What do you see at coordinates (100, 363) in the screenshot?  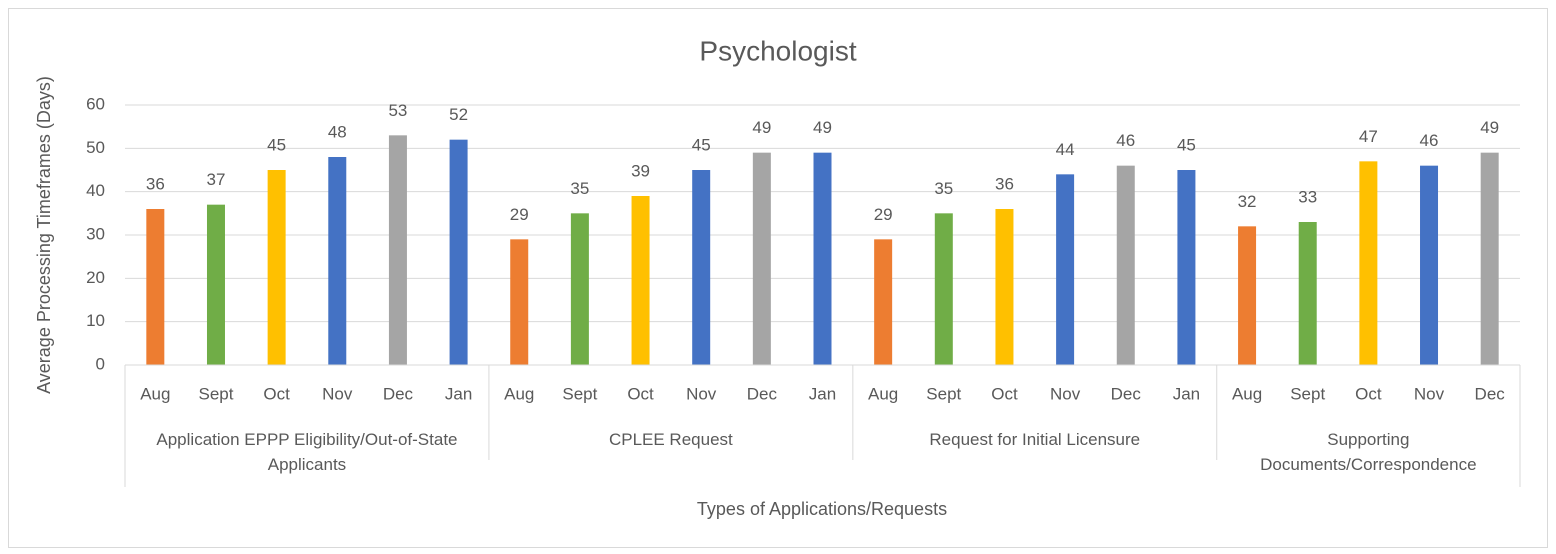 I see `y-tick-label: 0` at bounding box center [100, 363].